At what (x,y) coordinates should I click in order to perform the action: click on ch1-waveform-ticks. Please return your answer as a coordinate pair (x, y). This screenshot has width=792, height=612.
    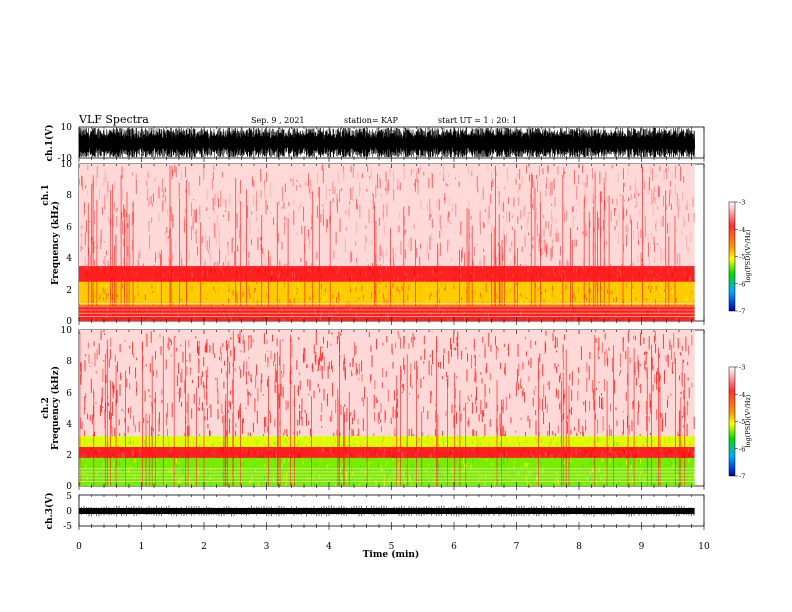
    Looking at the image, I should click on (391, 144).